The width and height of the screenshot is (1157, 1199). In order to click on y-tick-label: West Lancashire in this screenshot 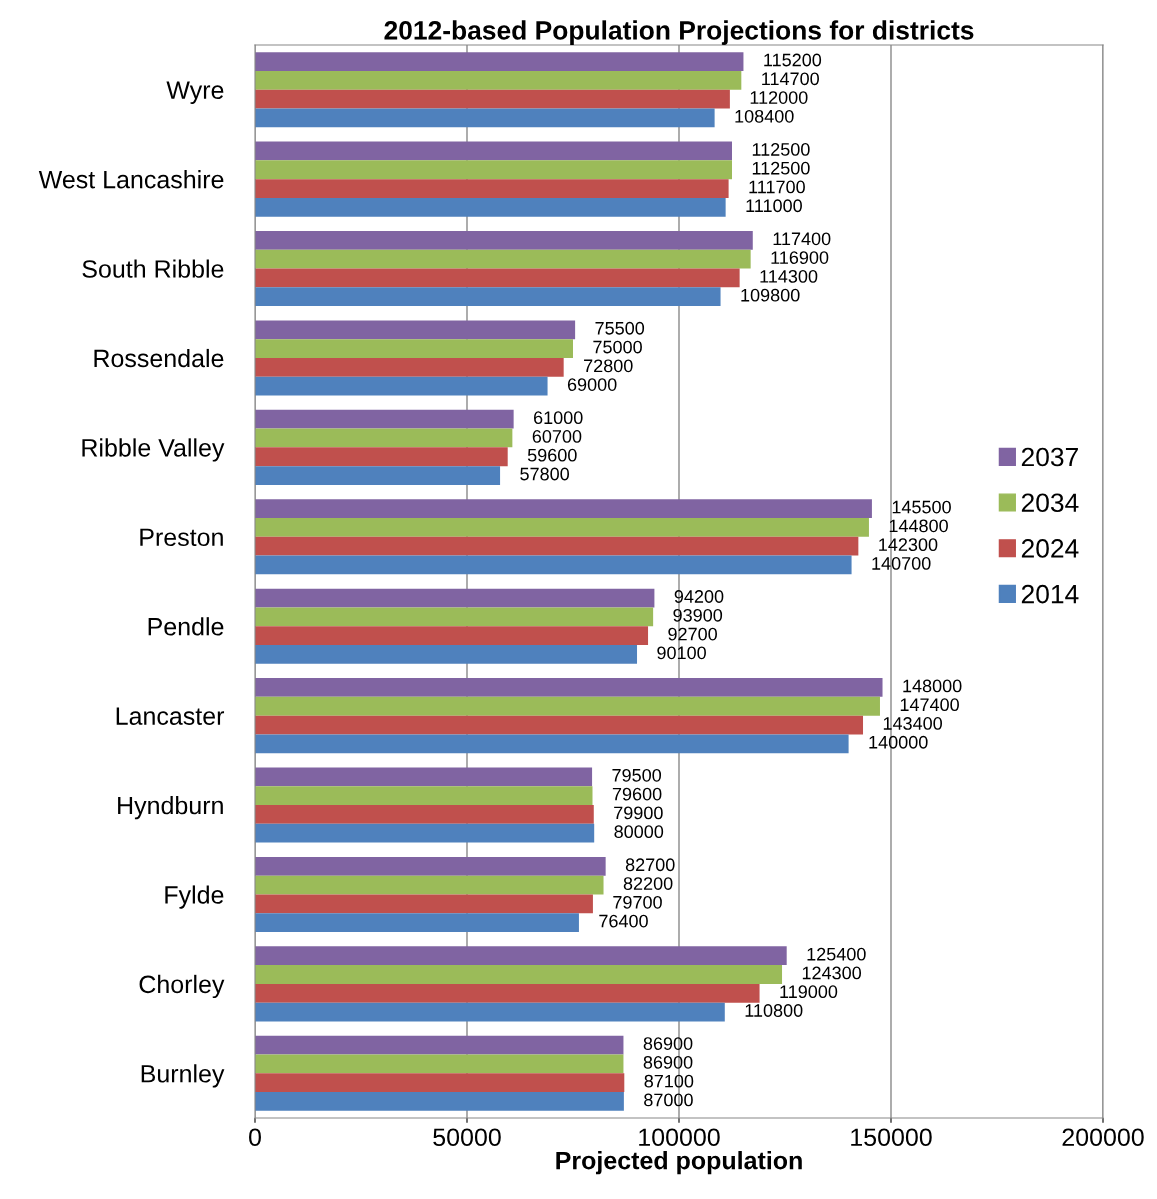, I will do `click(131, 179)`.